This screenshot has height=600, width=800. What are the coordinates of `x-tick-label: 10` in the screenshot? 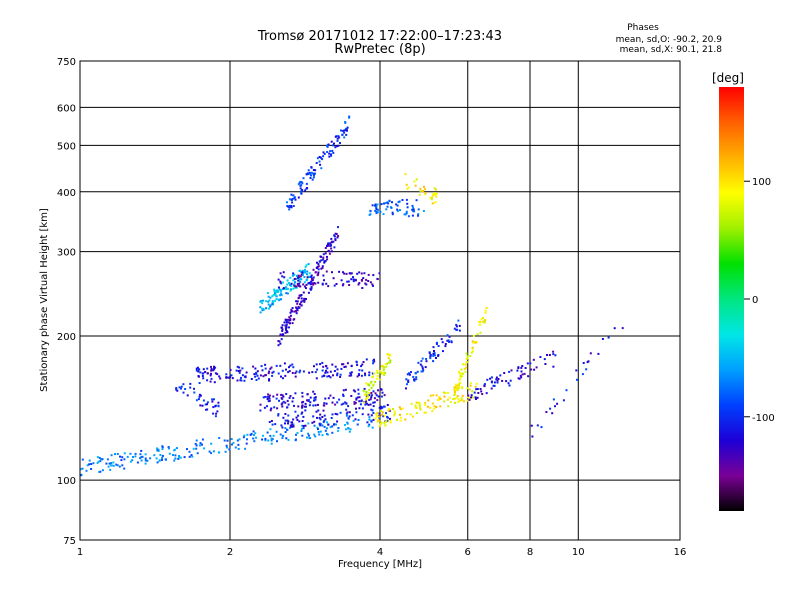 It's located at (578, 552).